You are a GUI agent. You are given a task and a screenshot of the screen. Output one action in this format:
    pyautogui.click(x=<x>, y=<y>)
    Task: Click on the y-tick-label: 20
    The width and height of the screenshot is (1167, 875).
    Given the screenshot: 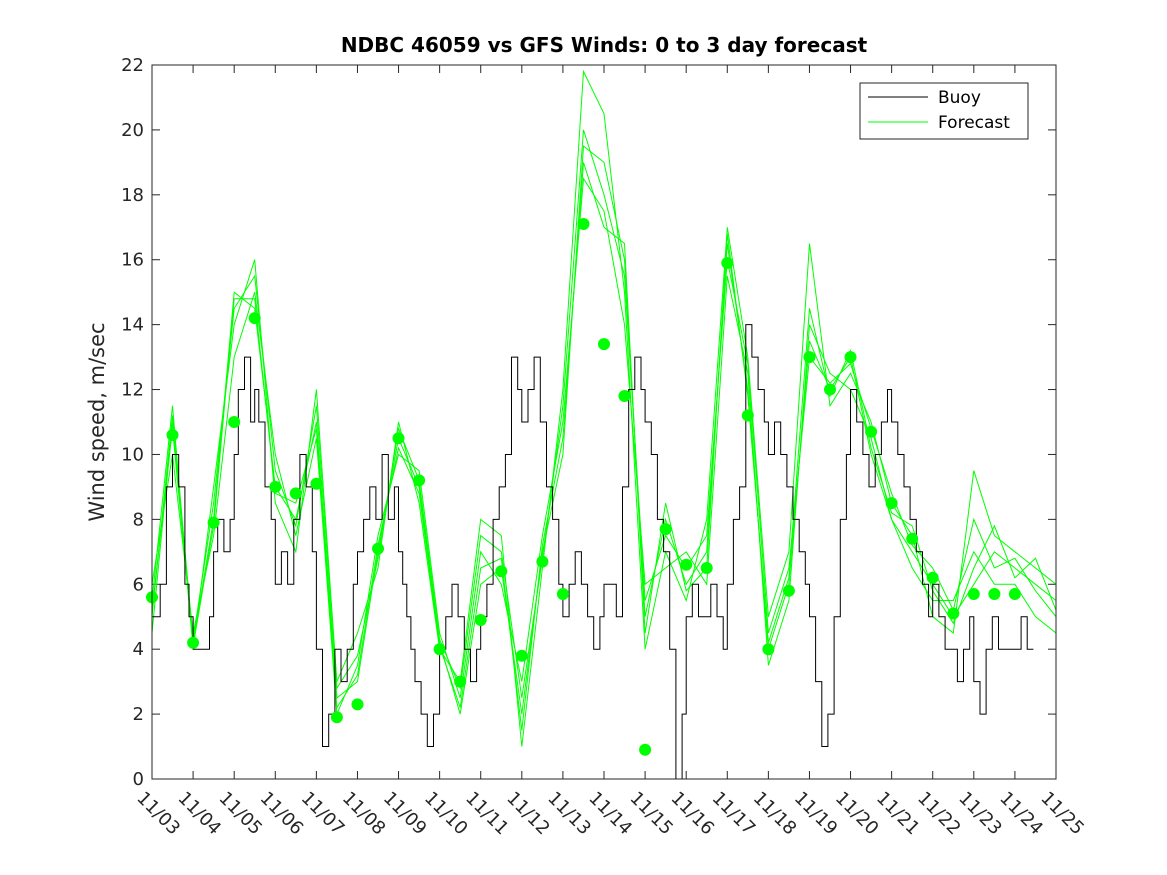 What is the action you would take?
    pyautogui.click(x=132, y=130)
    